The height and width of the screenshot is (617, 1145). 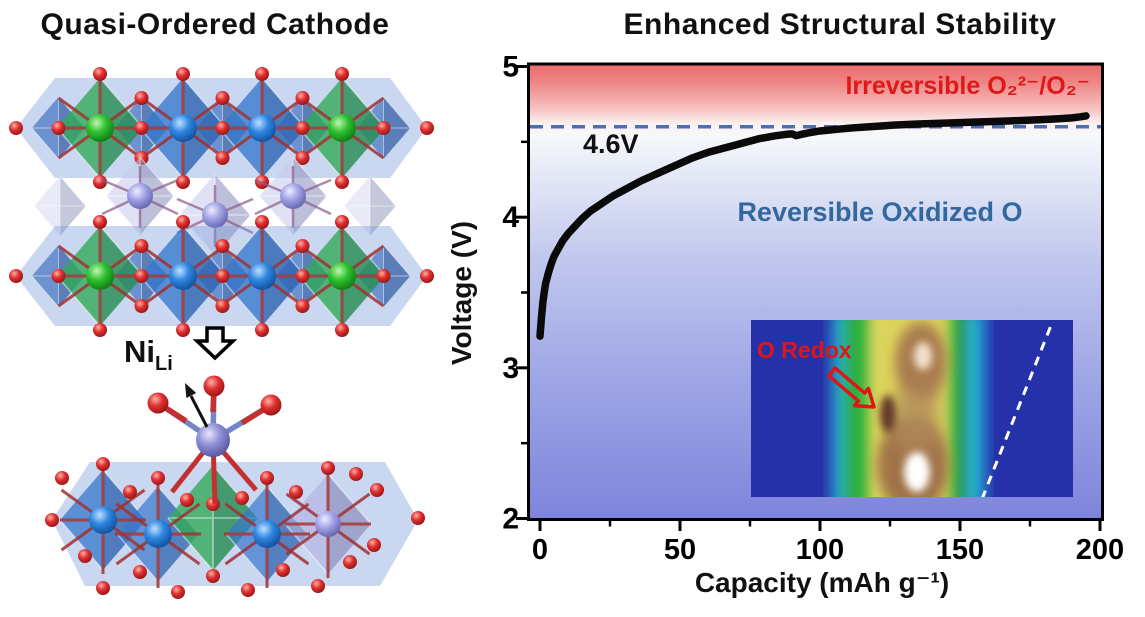 I want to click on down-arrow-icon, so click(x=215, y=343).